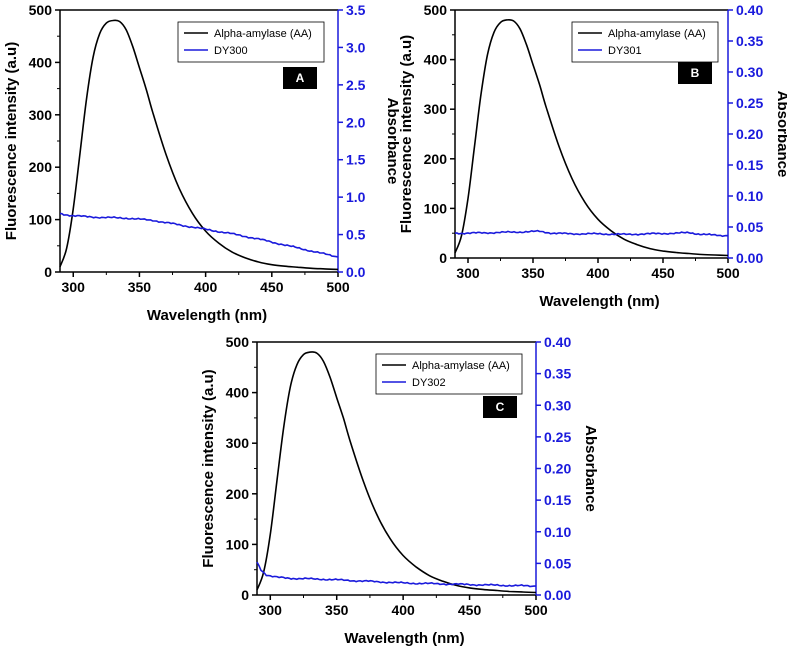 Image resolution: width=787 pixels, height=653 pixels. Describe the element at coordinates (356, 272) in the screenshot. I see `y-right-tick-label: 0.0` at that location.